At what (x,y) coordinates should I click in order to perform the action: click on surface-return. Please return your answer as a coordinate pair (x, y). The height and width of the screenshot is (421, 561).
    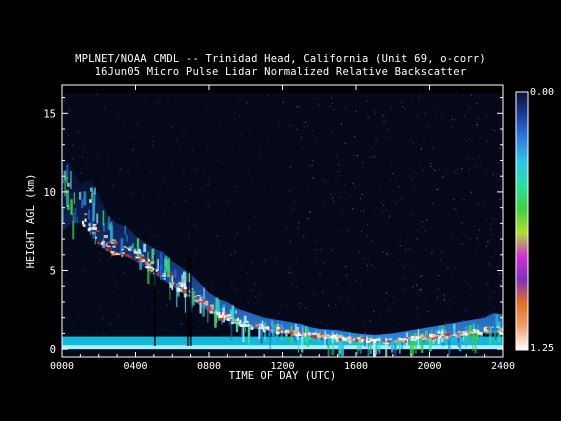
    Looking at the image, I should click on (282, 347).